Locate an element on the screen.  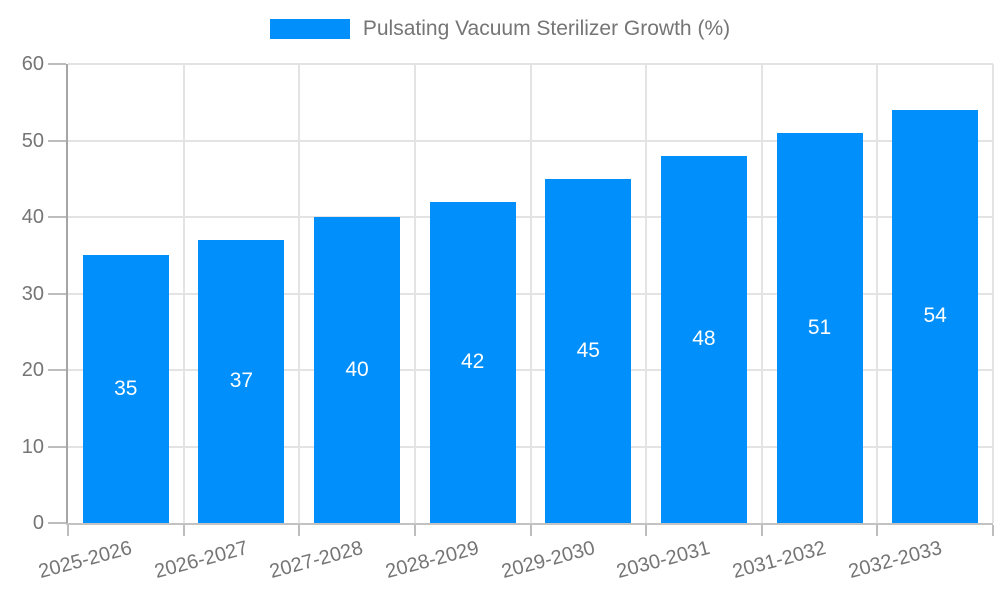
x-tick-label: 2025-2026 is located at coordinates (85, 560).